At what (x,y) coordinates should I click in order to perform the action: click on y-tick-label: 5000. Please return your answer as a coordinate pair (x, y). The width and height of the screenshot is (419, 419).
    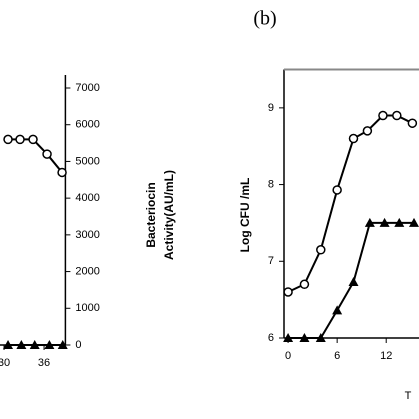
    Looking at the image, I should click on (87, 161).